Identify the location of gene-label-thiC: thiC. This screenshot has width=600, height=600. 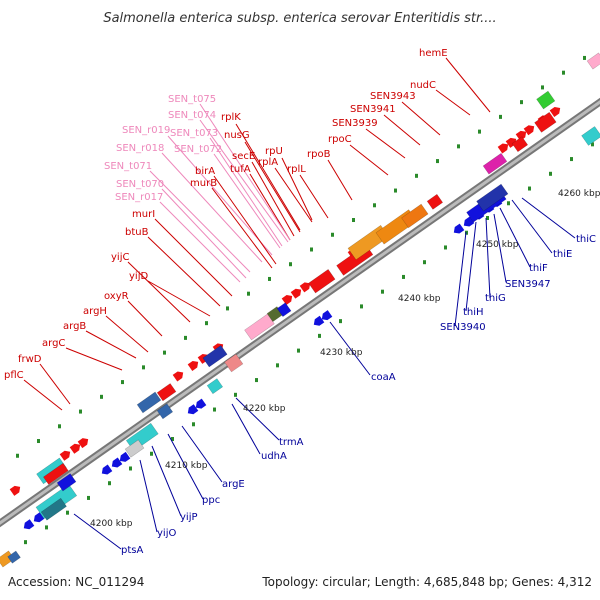
(586, 239).